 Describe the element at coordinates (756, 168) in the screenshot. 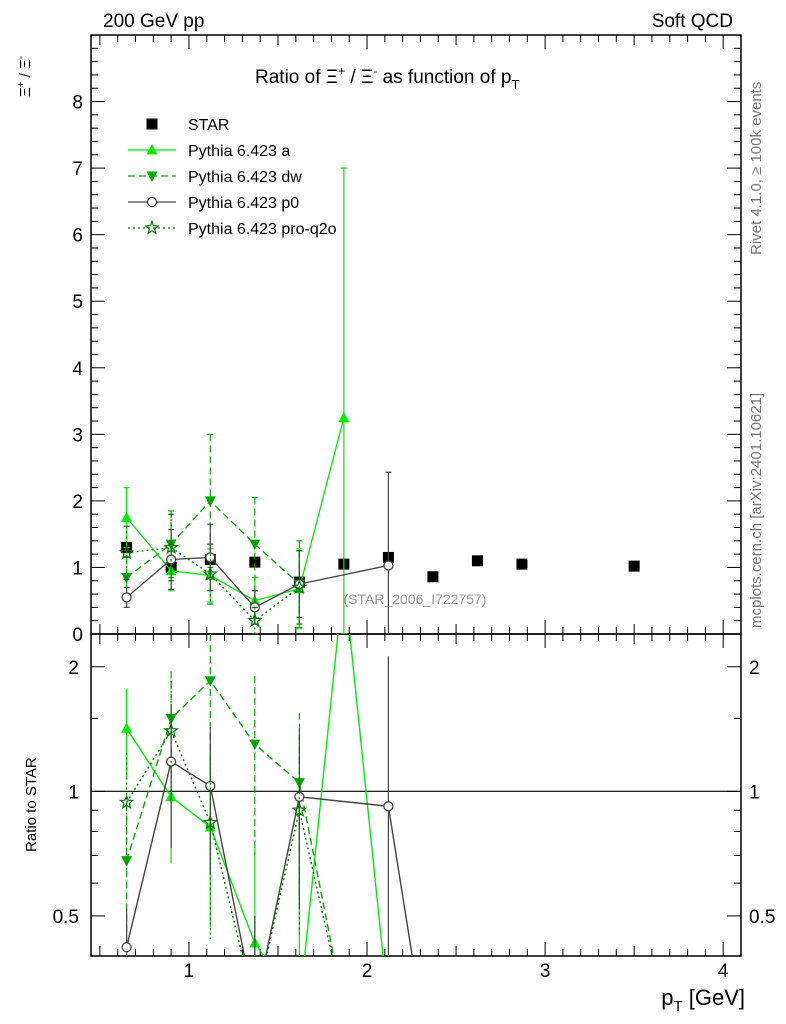

I see `rivet-version-label: Rivet 4.1.0, ≥ 100k events` at that location.